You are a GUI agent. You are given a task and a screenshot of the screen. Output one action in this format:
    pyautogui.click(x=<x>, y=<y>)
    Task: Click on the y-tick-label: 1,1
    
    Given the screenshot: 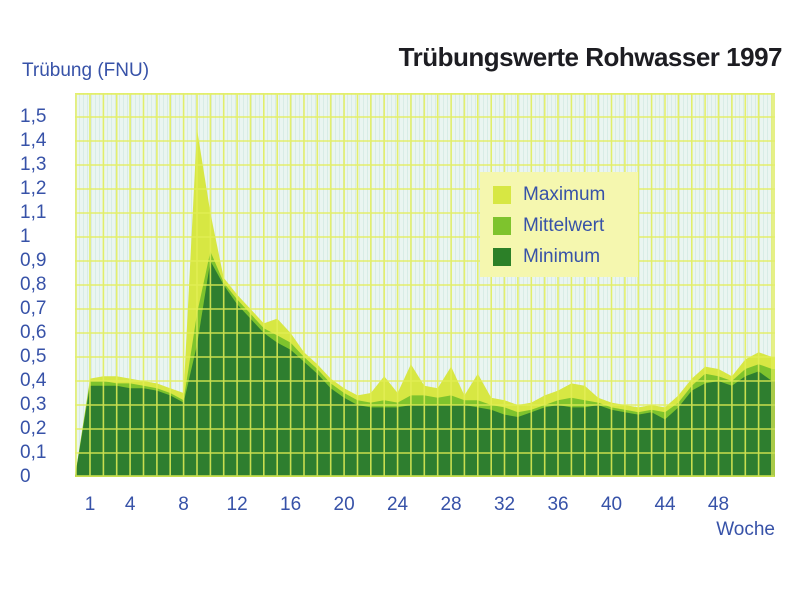 What is the action you would take?
    pyautogui.click(x=33, y=212)
    